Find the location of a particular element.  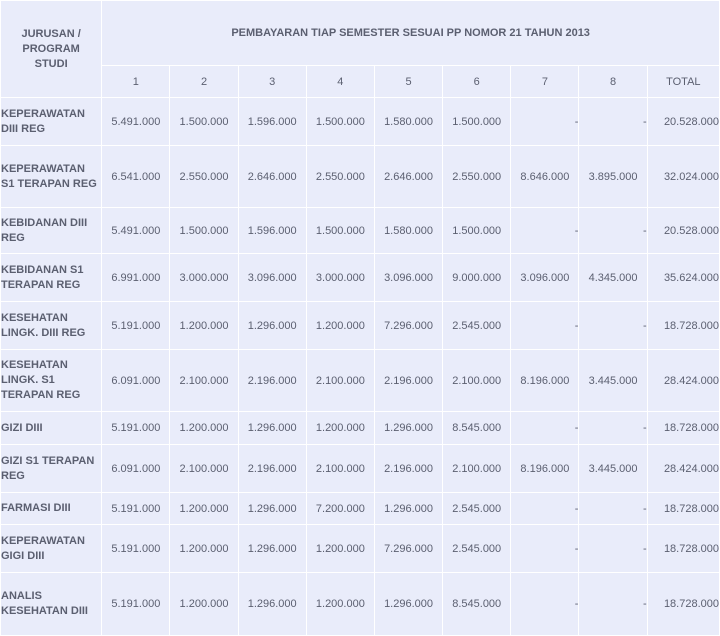

program-name: KEPERAWATAN GIGI DIII is located at coordinates (51, 548).